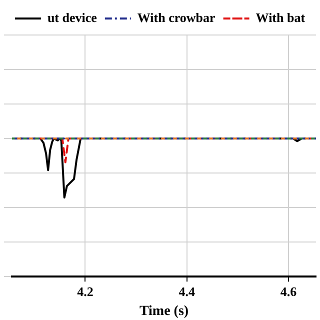 This screenshot has width=320, height=320. What do you see at coordinates (164, 312) in the screenshot?
I see `x-axis-title: Time (s)` at bounding box center [164, 312].